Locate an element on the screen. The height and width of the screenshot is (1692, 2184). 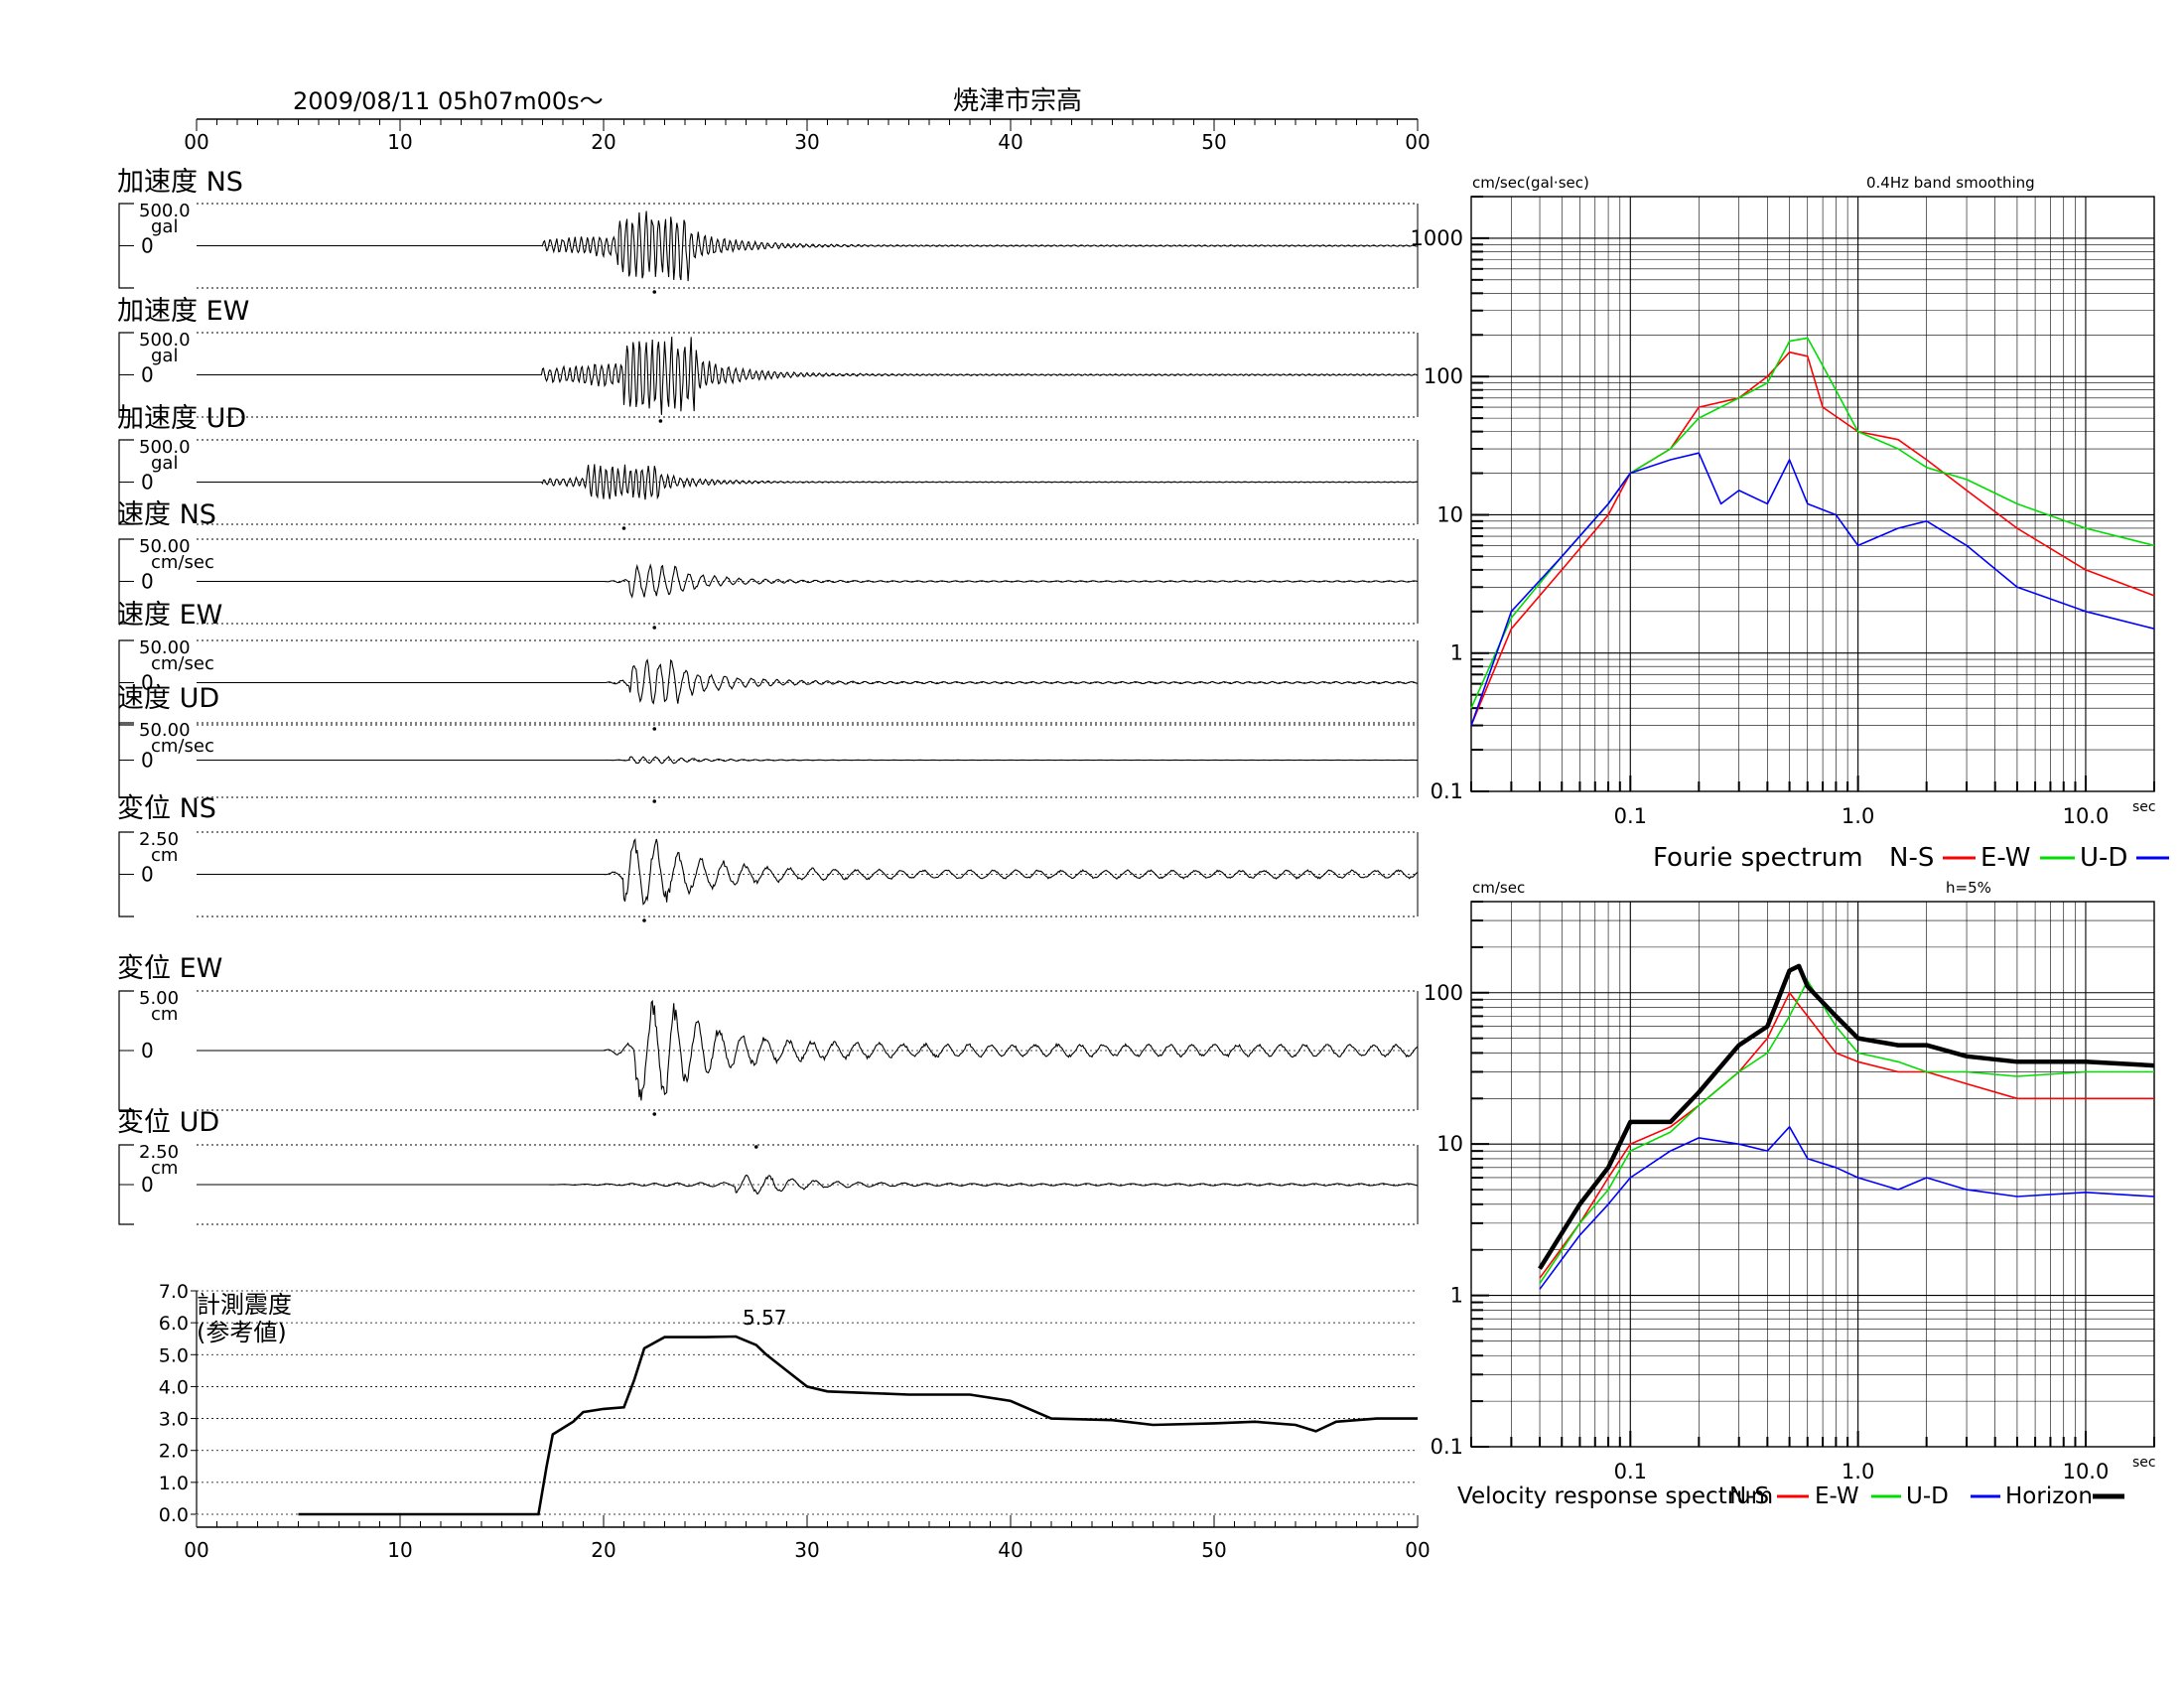
fourier-y-label: 10 is located at coordinates (1449, 514).